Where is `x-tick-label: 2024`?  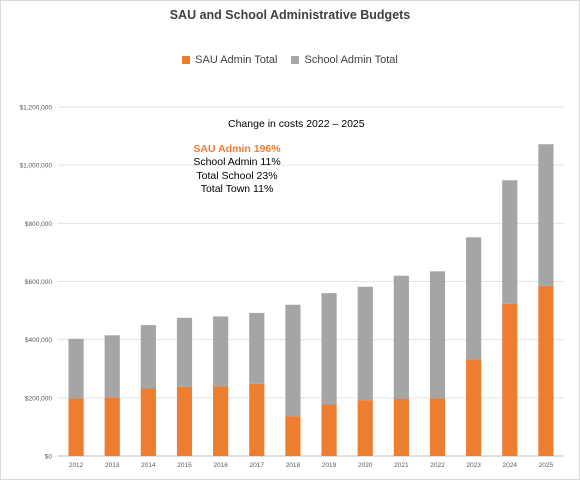 x-tick-label: 2024 is located at coordinates (510, 465).